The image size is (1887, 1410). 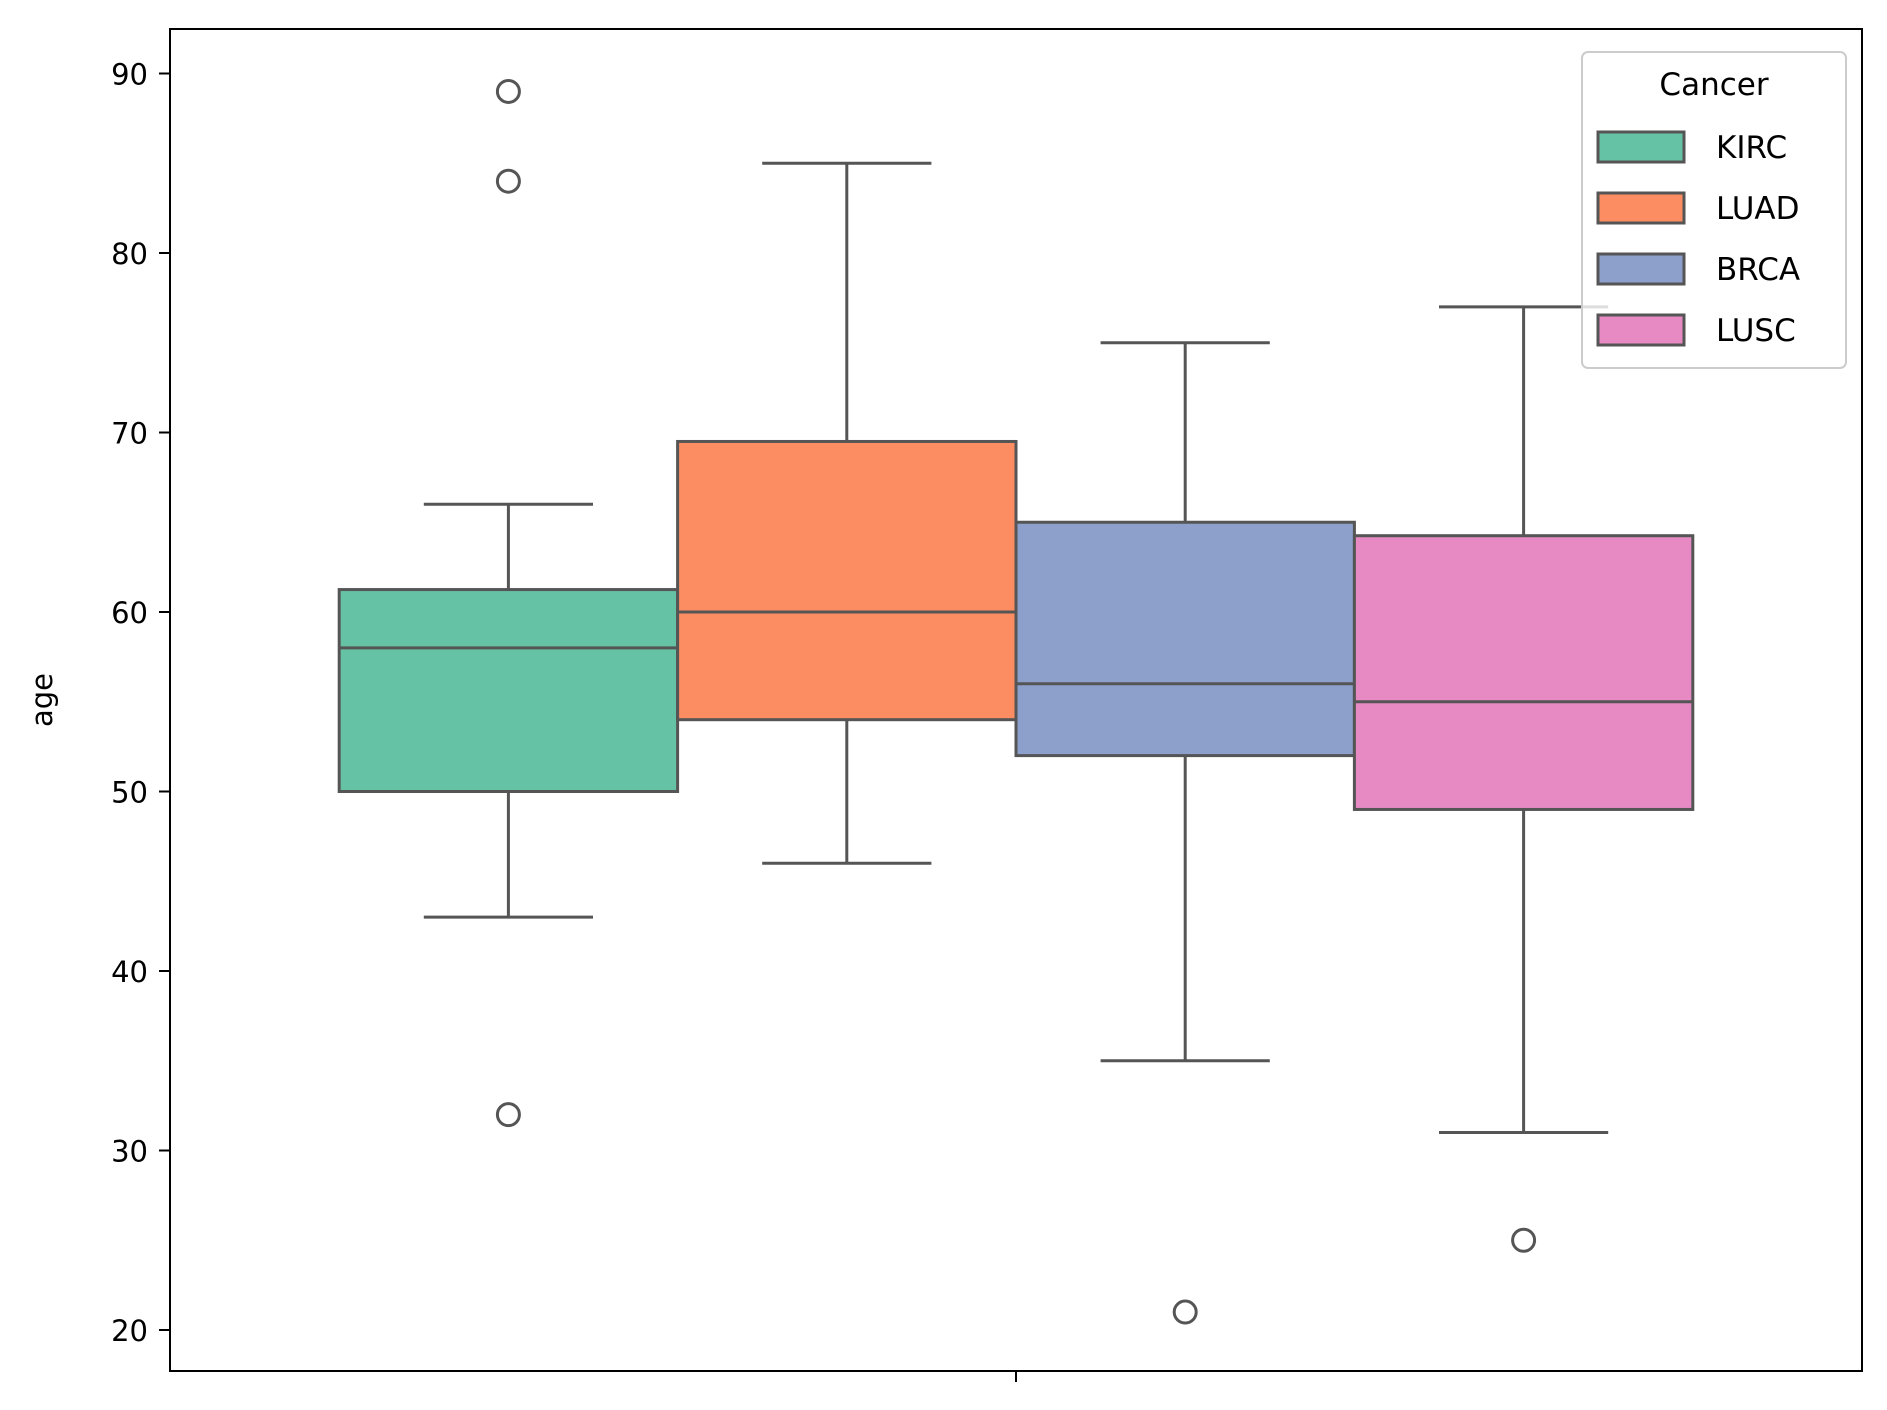 What do you see at coordinates (129, 434) in the screenshot?
I see `y-tick-label: 70` at bounding box center [129, 434].